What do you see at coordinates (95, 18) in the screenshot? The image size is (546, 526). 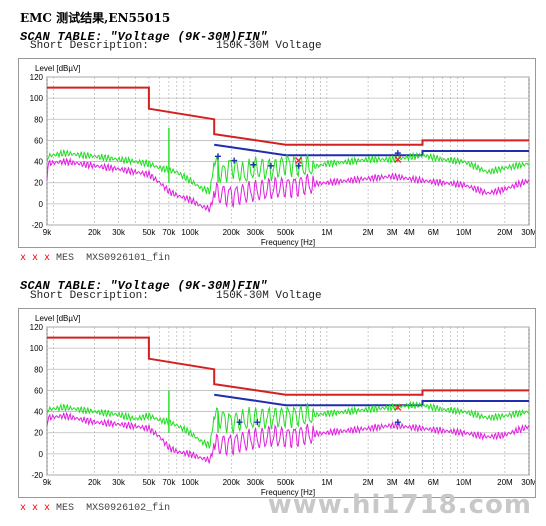 I see `page-title: EMC 测试结果,EN55015` at bounding box center [95, 18].